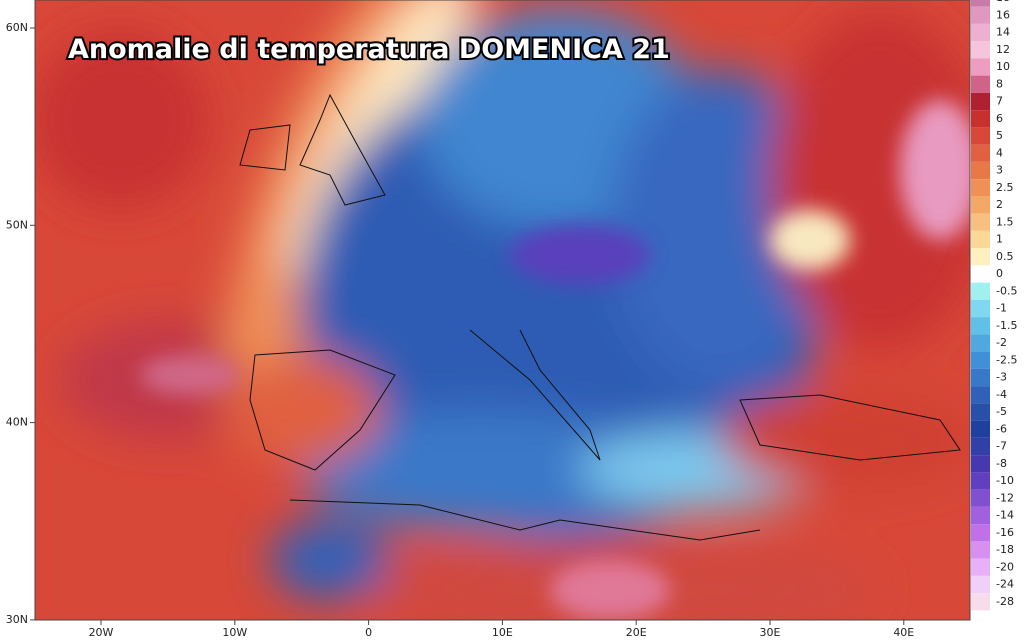 The width and height of the screenshot is (1024, 640). What do you see at coordinates (1001, 411) in the screenshot?
I see `legend-label: -5` at bounding box center [1001, 411].